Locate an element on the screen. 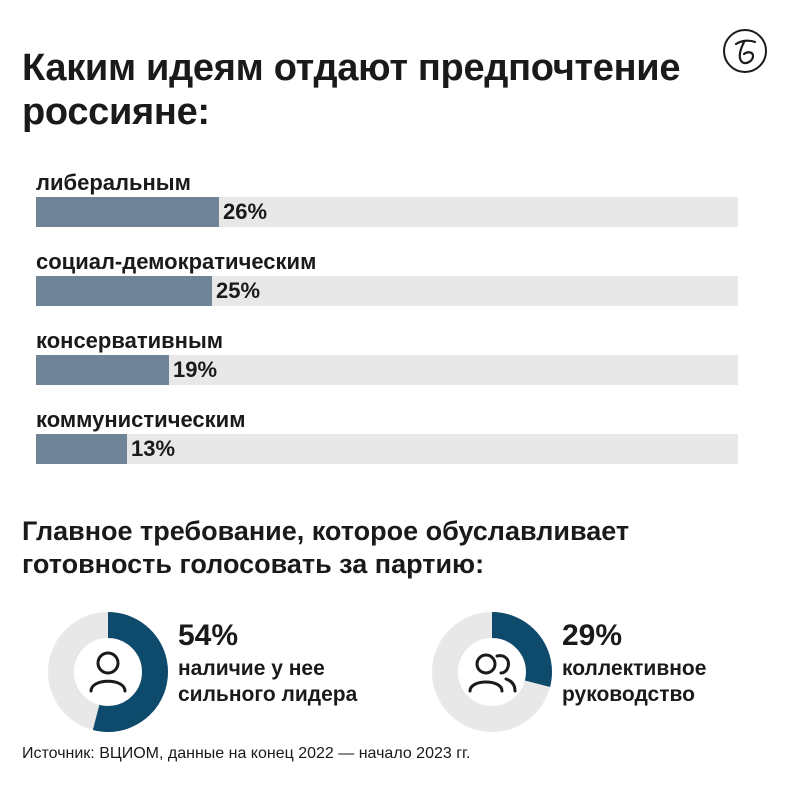  bar-value-label: 19% is located at coordinates (195, 369).